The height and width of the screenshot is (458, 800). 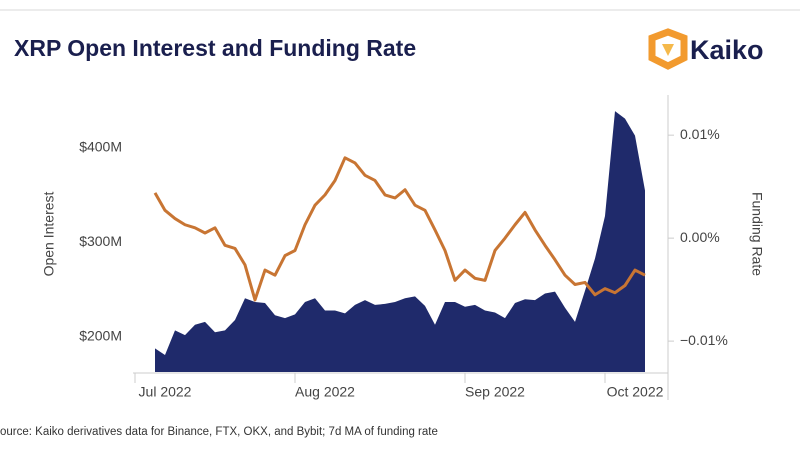 I want to click on y2-tick-label: 0.01%, so click(x=700, y=134).